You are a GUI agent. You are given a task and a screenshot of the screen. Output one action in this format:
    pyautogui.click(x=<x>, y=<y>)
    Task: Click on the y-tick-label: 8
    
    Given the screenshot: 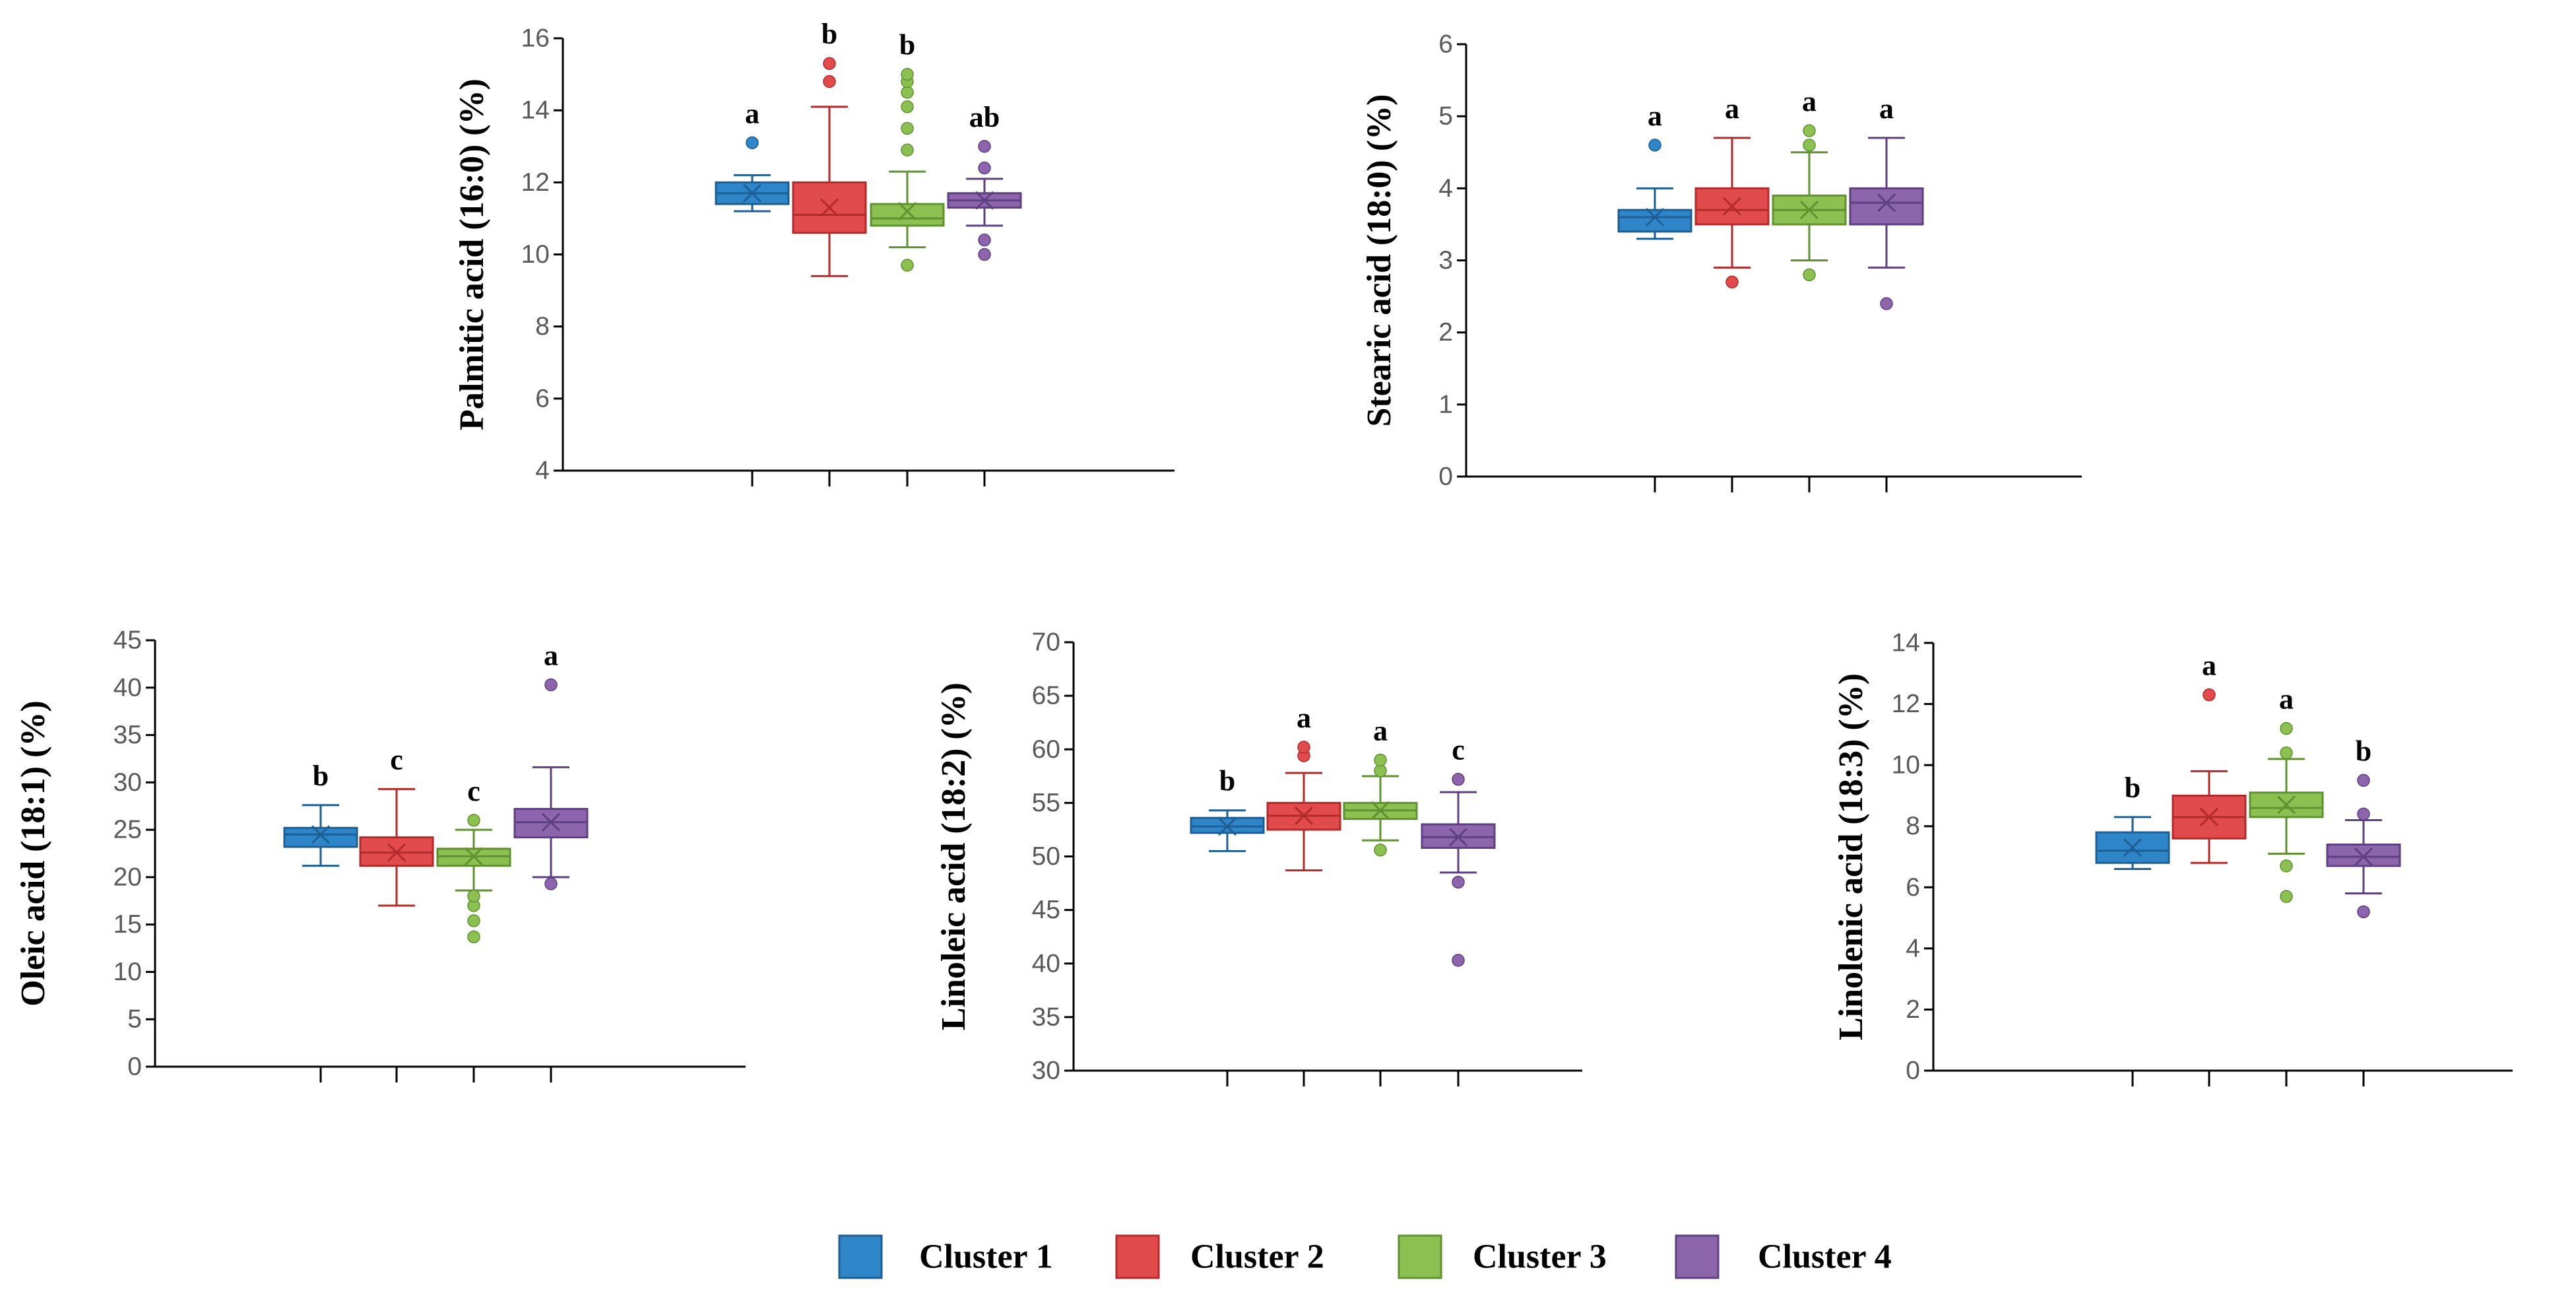 What is the action you would take?
    pyautogui.click(x=542, y=326)
    